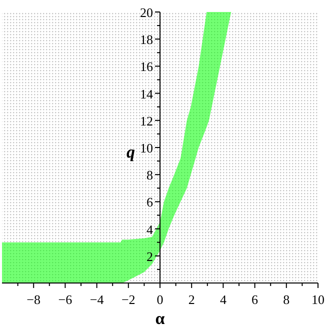  What do you see at coordinates (146, 148) in the screenshot?
I see `y-tick-label: 10` at bounding box center [146, 148].